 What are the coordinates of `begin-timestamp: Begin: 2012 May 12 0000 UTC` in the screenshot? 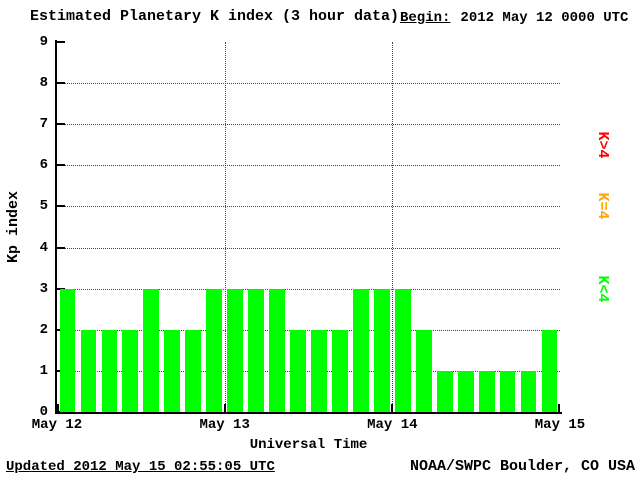 It's located at (514, 18).